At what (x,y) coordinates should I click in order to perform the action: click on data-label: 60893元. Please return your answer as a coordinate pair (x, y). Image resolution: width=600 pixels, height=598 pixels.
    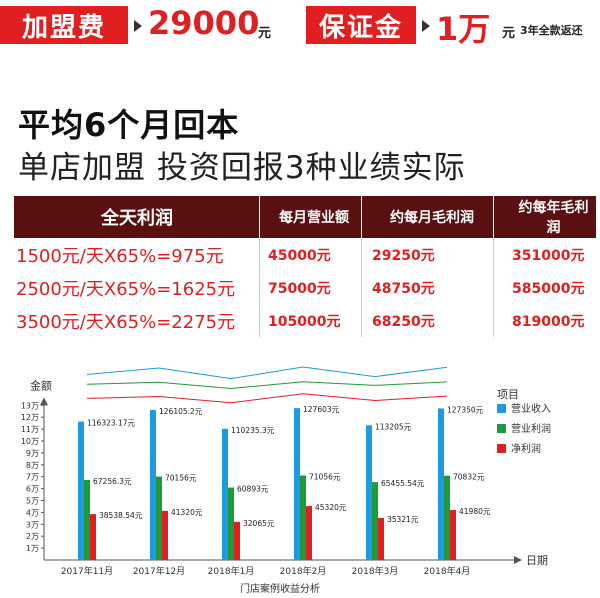
    Looking at the image, I should click on (253, 489).